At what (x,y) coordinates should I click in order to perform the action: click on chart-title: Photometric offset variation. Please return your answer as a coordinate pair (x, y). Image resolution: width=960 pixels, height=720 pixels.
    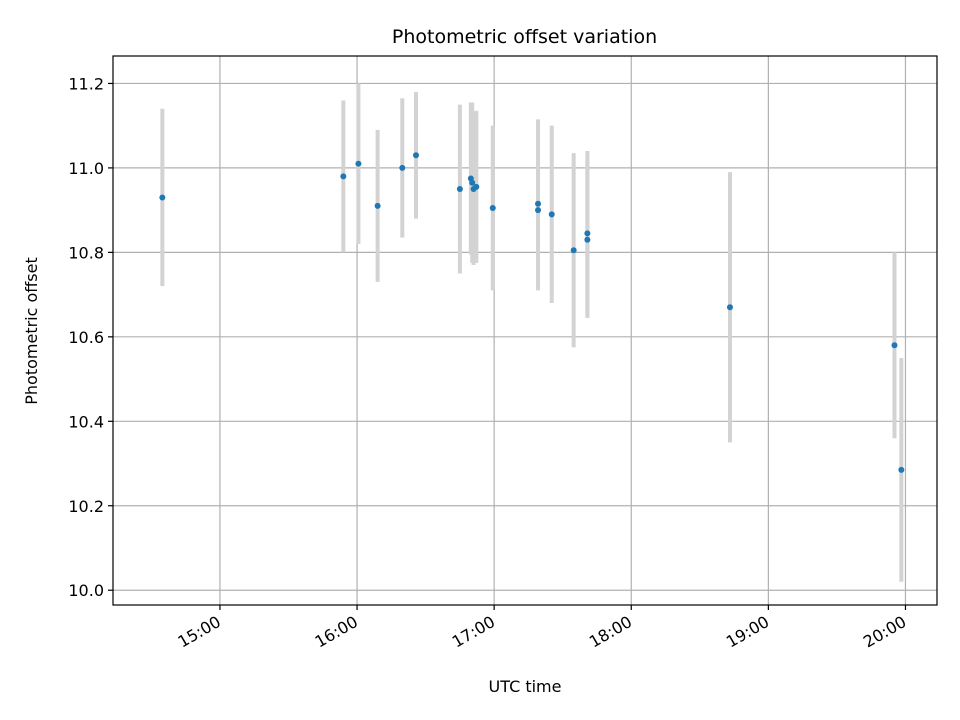
    Looking at the image, I should click on (524, 37).